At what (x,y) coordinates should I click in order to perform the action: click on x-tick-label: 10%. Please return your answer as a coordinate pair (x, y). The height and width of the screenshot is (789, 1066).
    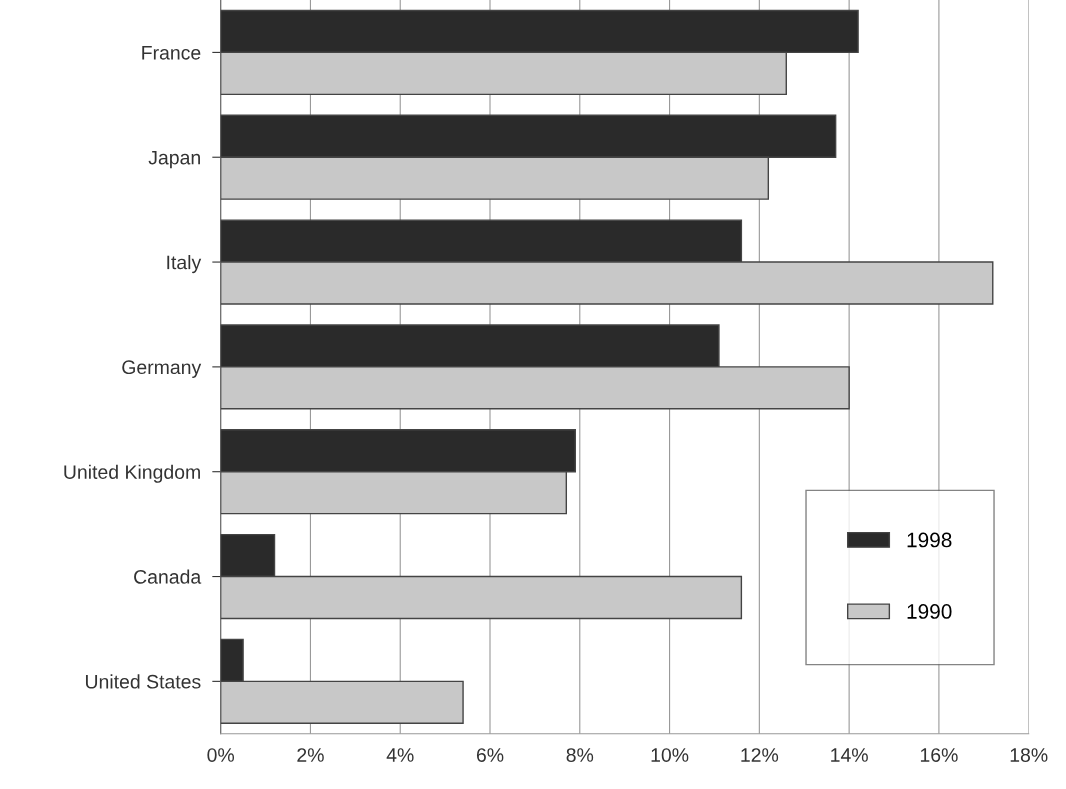
    Looking at the image, I should click on (670, 755).